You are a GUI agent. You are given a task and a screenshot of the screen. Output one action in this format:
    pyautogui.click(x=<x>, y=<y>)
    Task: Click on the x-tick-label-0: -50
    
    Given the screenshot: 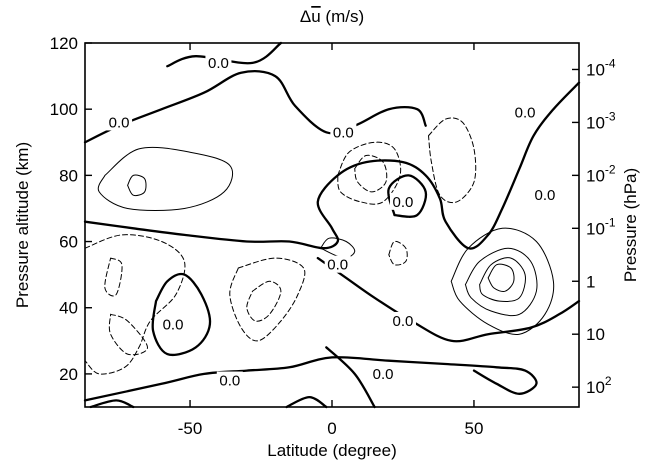 What is the action you would take?
    pyautogui.click(x=190, y=428)
    